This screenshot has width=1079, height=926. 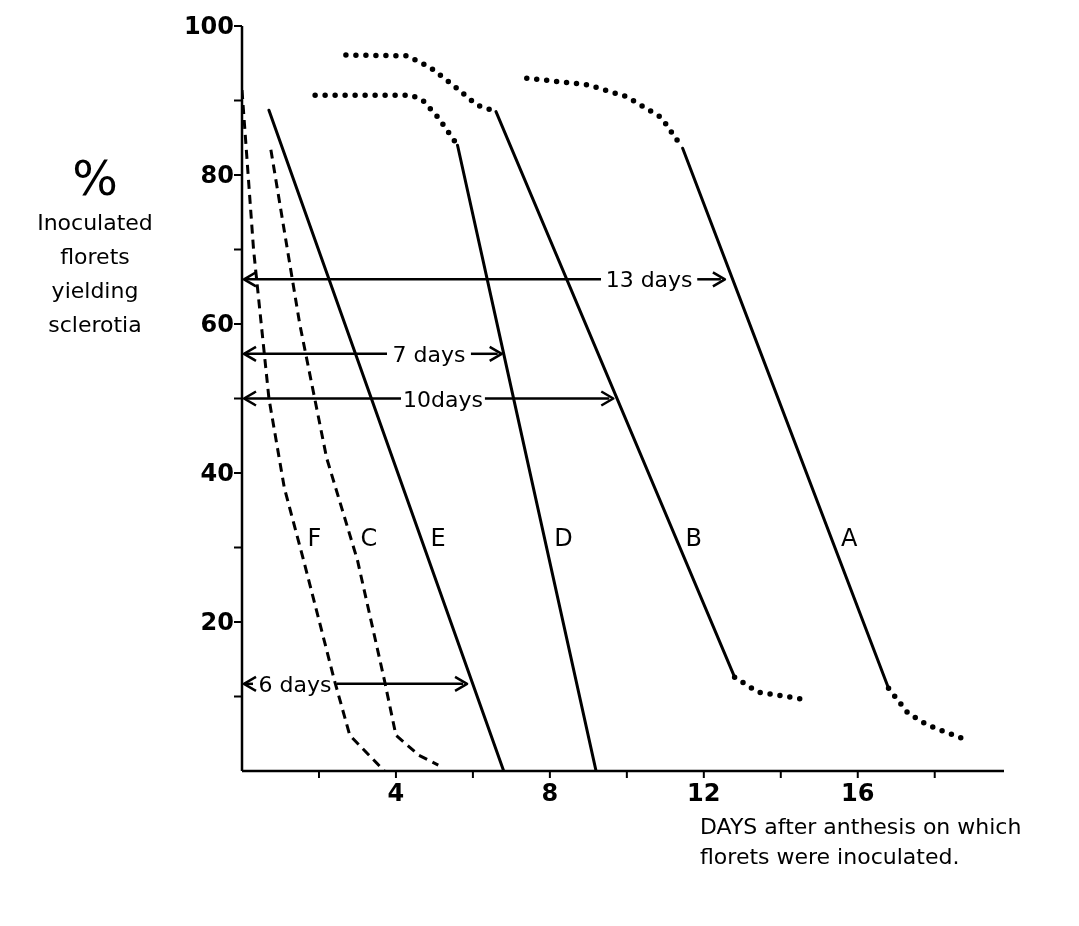 What do you see at coordinates (693, 538) in the screenshot?
I see `series-label: B` at bounding box center [693, 538].